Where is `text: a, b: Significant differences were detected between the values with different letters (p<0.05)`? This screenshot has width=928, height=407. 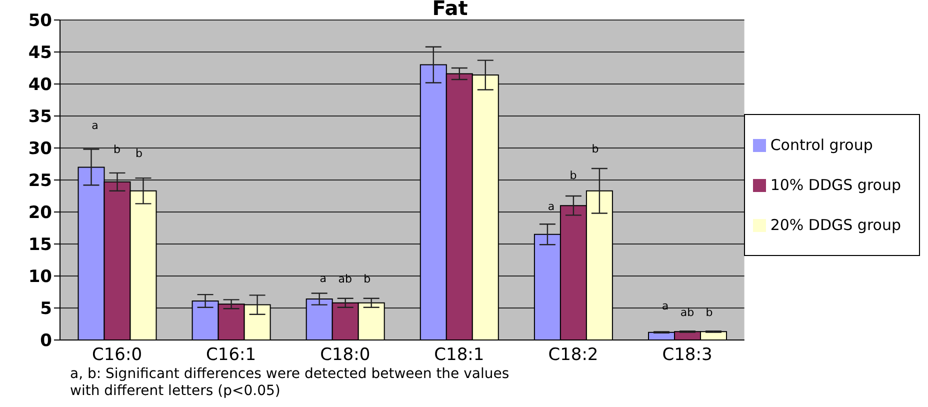 text: a, b: Significant differences were detected between the values with different letters (p<0.05) is located at coordinates (290, 383).